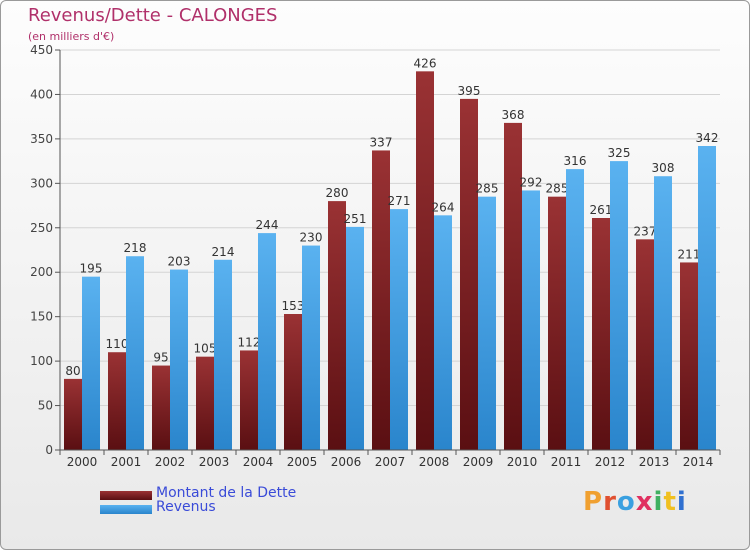 The width and height of the screenshot is (750, 550). I want to click on y-tick-label: 200, so click(41, 272).